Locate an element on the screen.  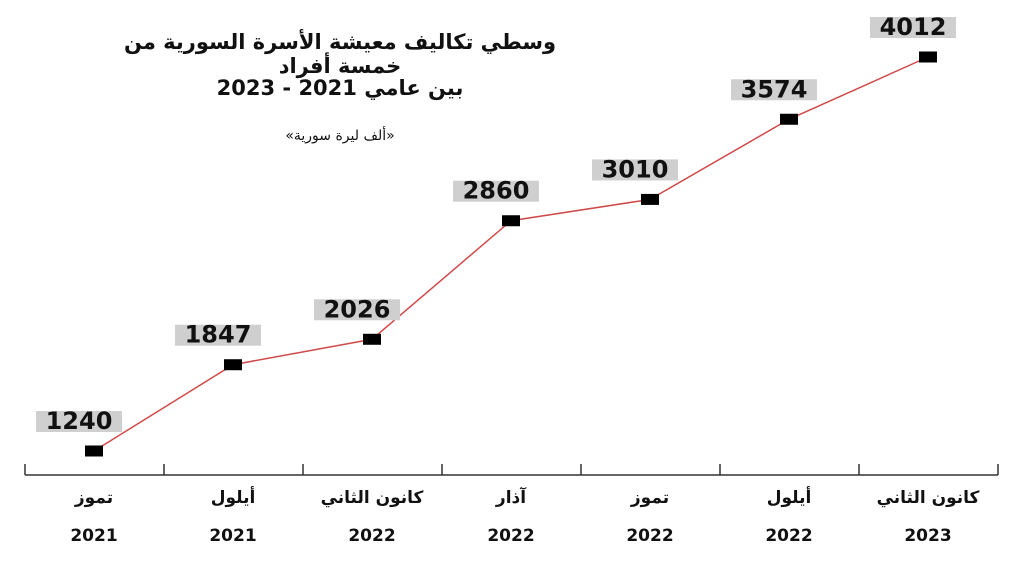
x-tick-label-year: 2023 is located at coordinates (927, 536).